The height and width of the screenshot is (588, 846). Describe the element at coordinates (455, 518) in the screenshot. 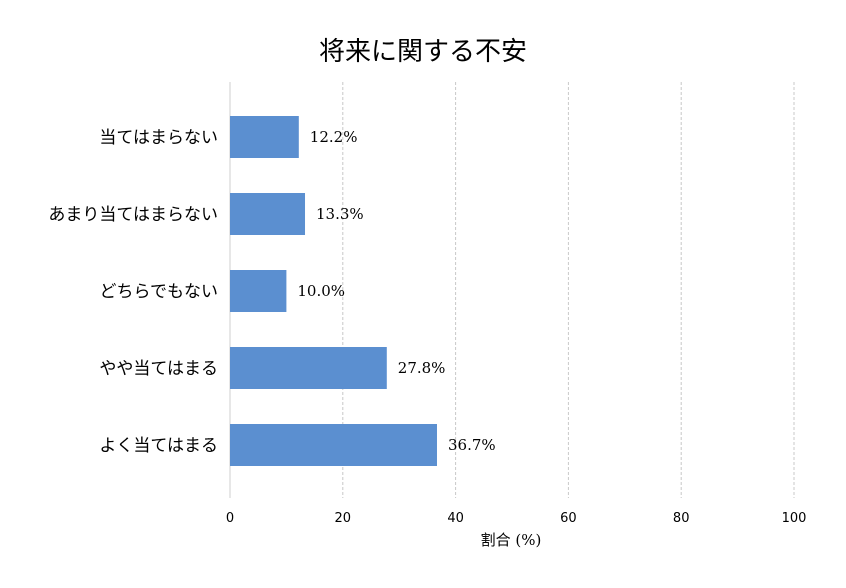

I see `x-tick-label: 40` at that location.